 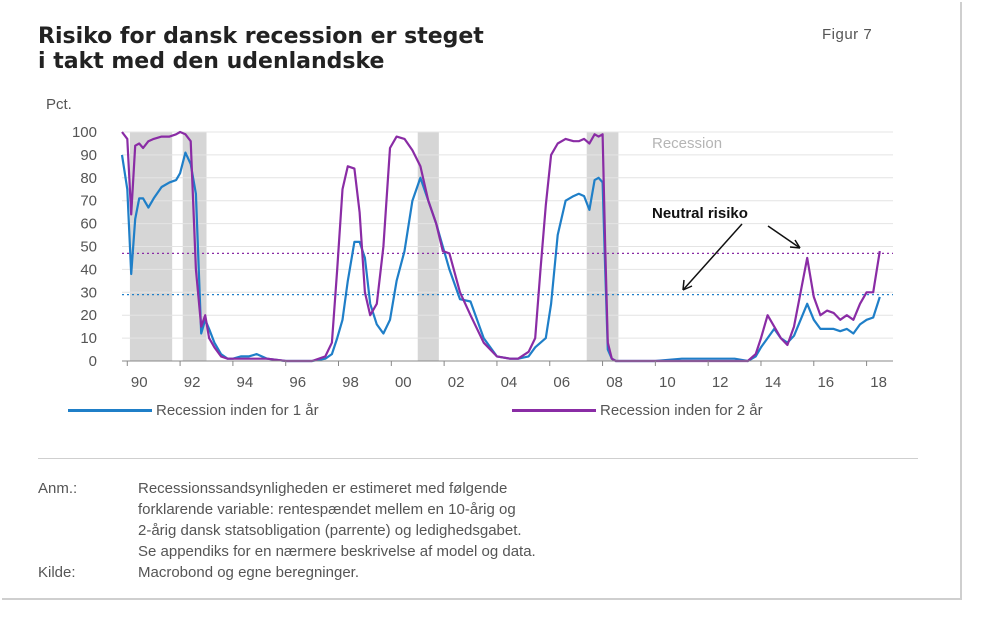 What do you see at coordinates (681, 410) in the screenshot?
I see `legend-label-2y: Recession inden for 2 år` at bounding box center [681, 410].